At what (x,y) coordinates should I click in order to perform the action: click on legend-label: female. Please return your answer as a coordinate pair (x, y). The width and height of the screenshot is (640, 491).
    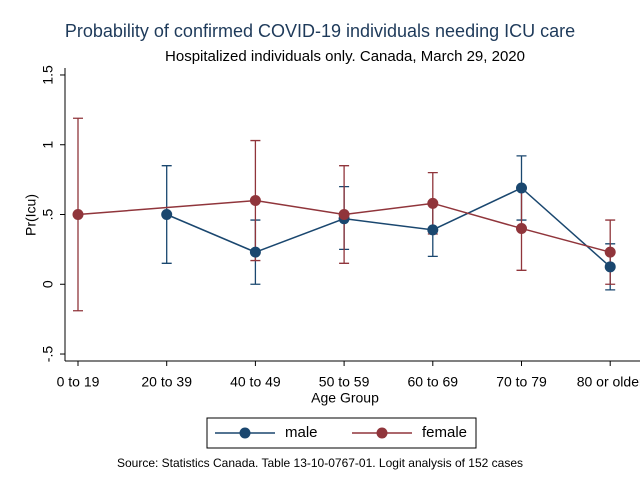
    Looking at the image, I should click on (444, 432).